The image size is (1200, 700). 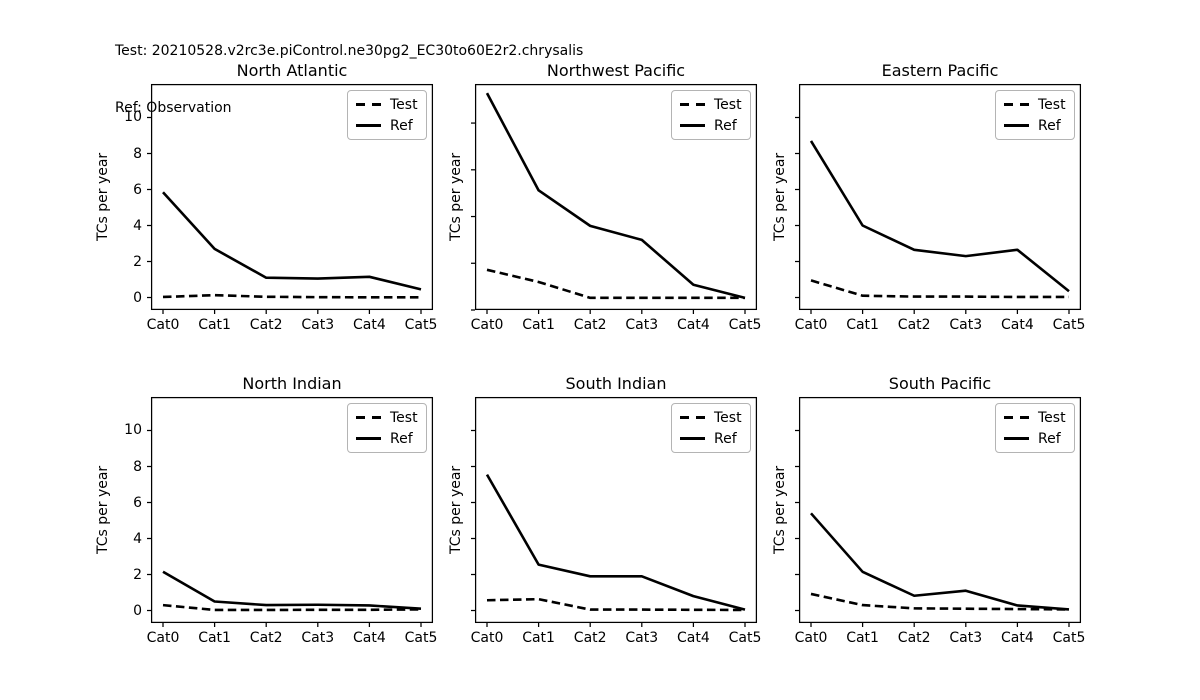 I want to click on chart-title: Eastern Pacific, so click(x=940, y=70).